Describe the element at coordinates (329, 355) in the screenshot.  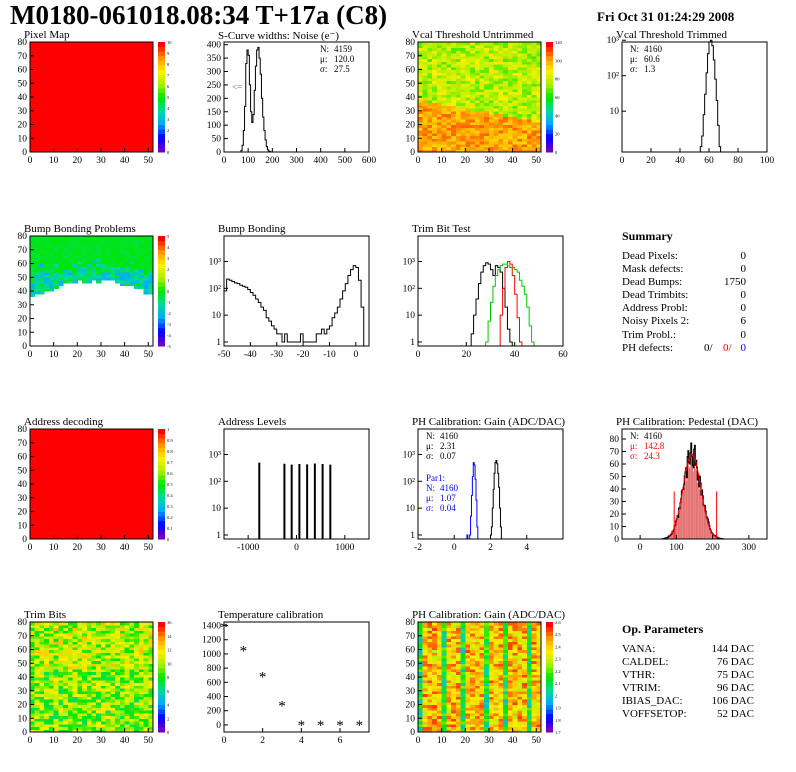
I see `x-tick-label: -10` at that location.